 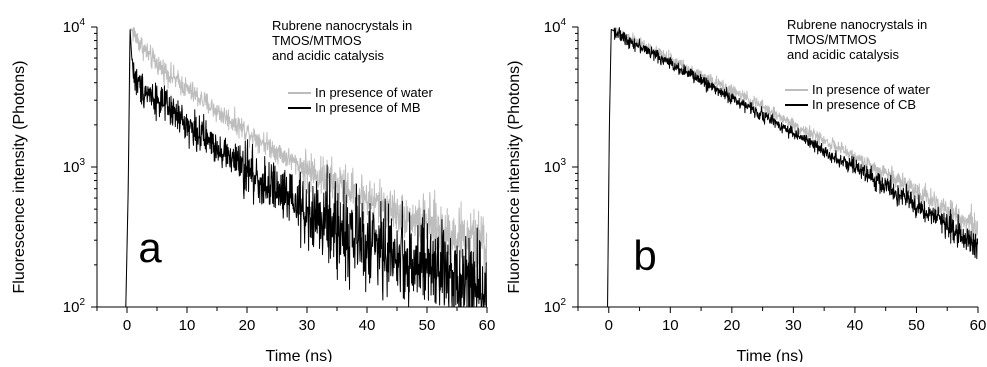 What do you see at coordinates (864, 104) in the screenshot?
I see `legend-label: In presence of CB` at bounding box center [864, 104].